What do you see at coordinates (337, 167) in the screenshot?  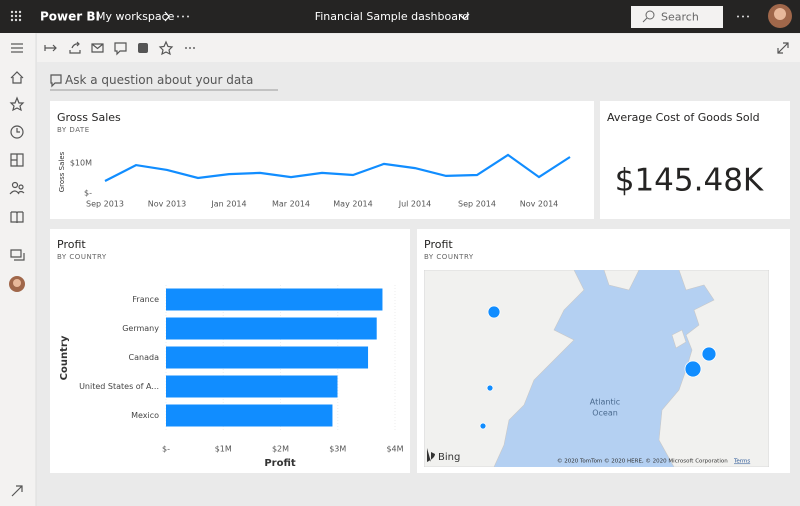 I see `line-series` at bounding box center [337, 167].